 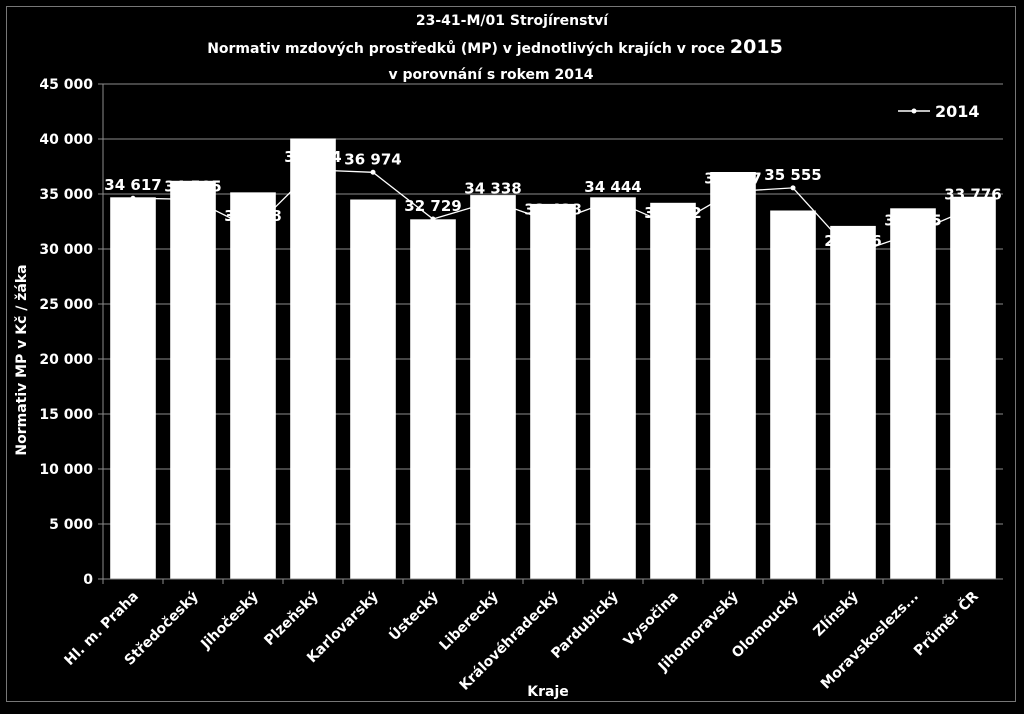 What do you see at coordinates (792, 175) in the screenshot?
I see `data-label: 35 555` at bounding box center [792, 175].